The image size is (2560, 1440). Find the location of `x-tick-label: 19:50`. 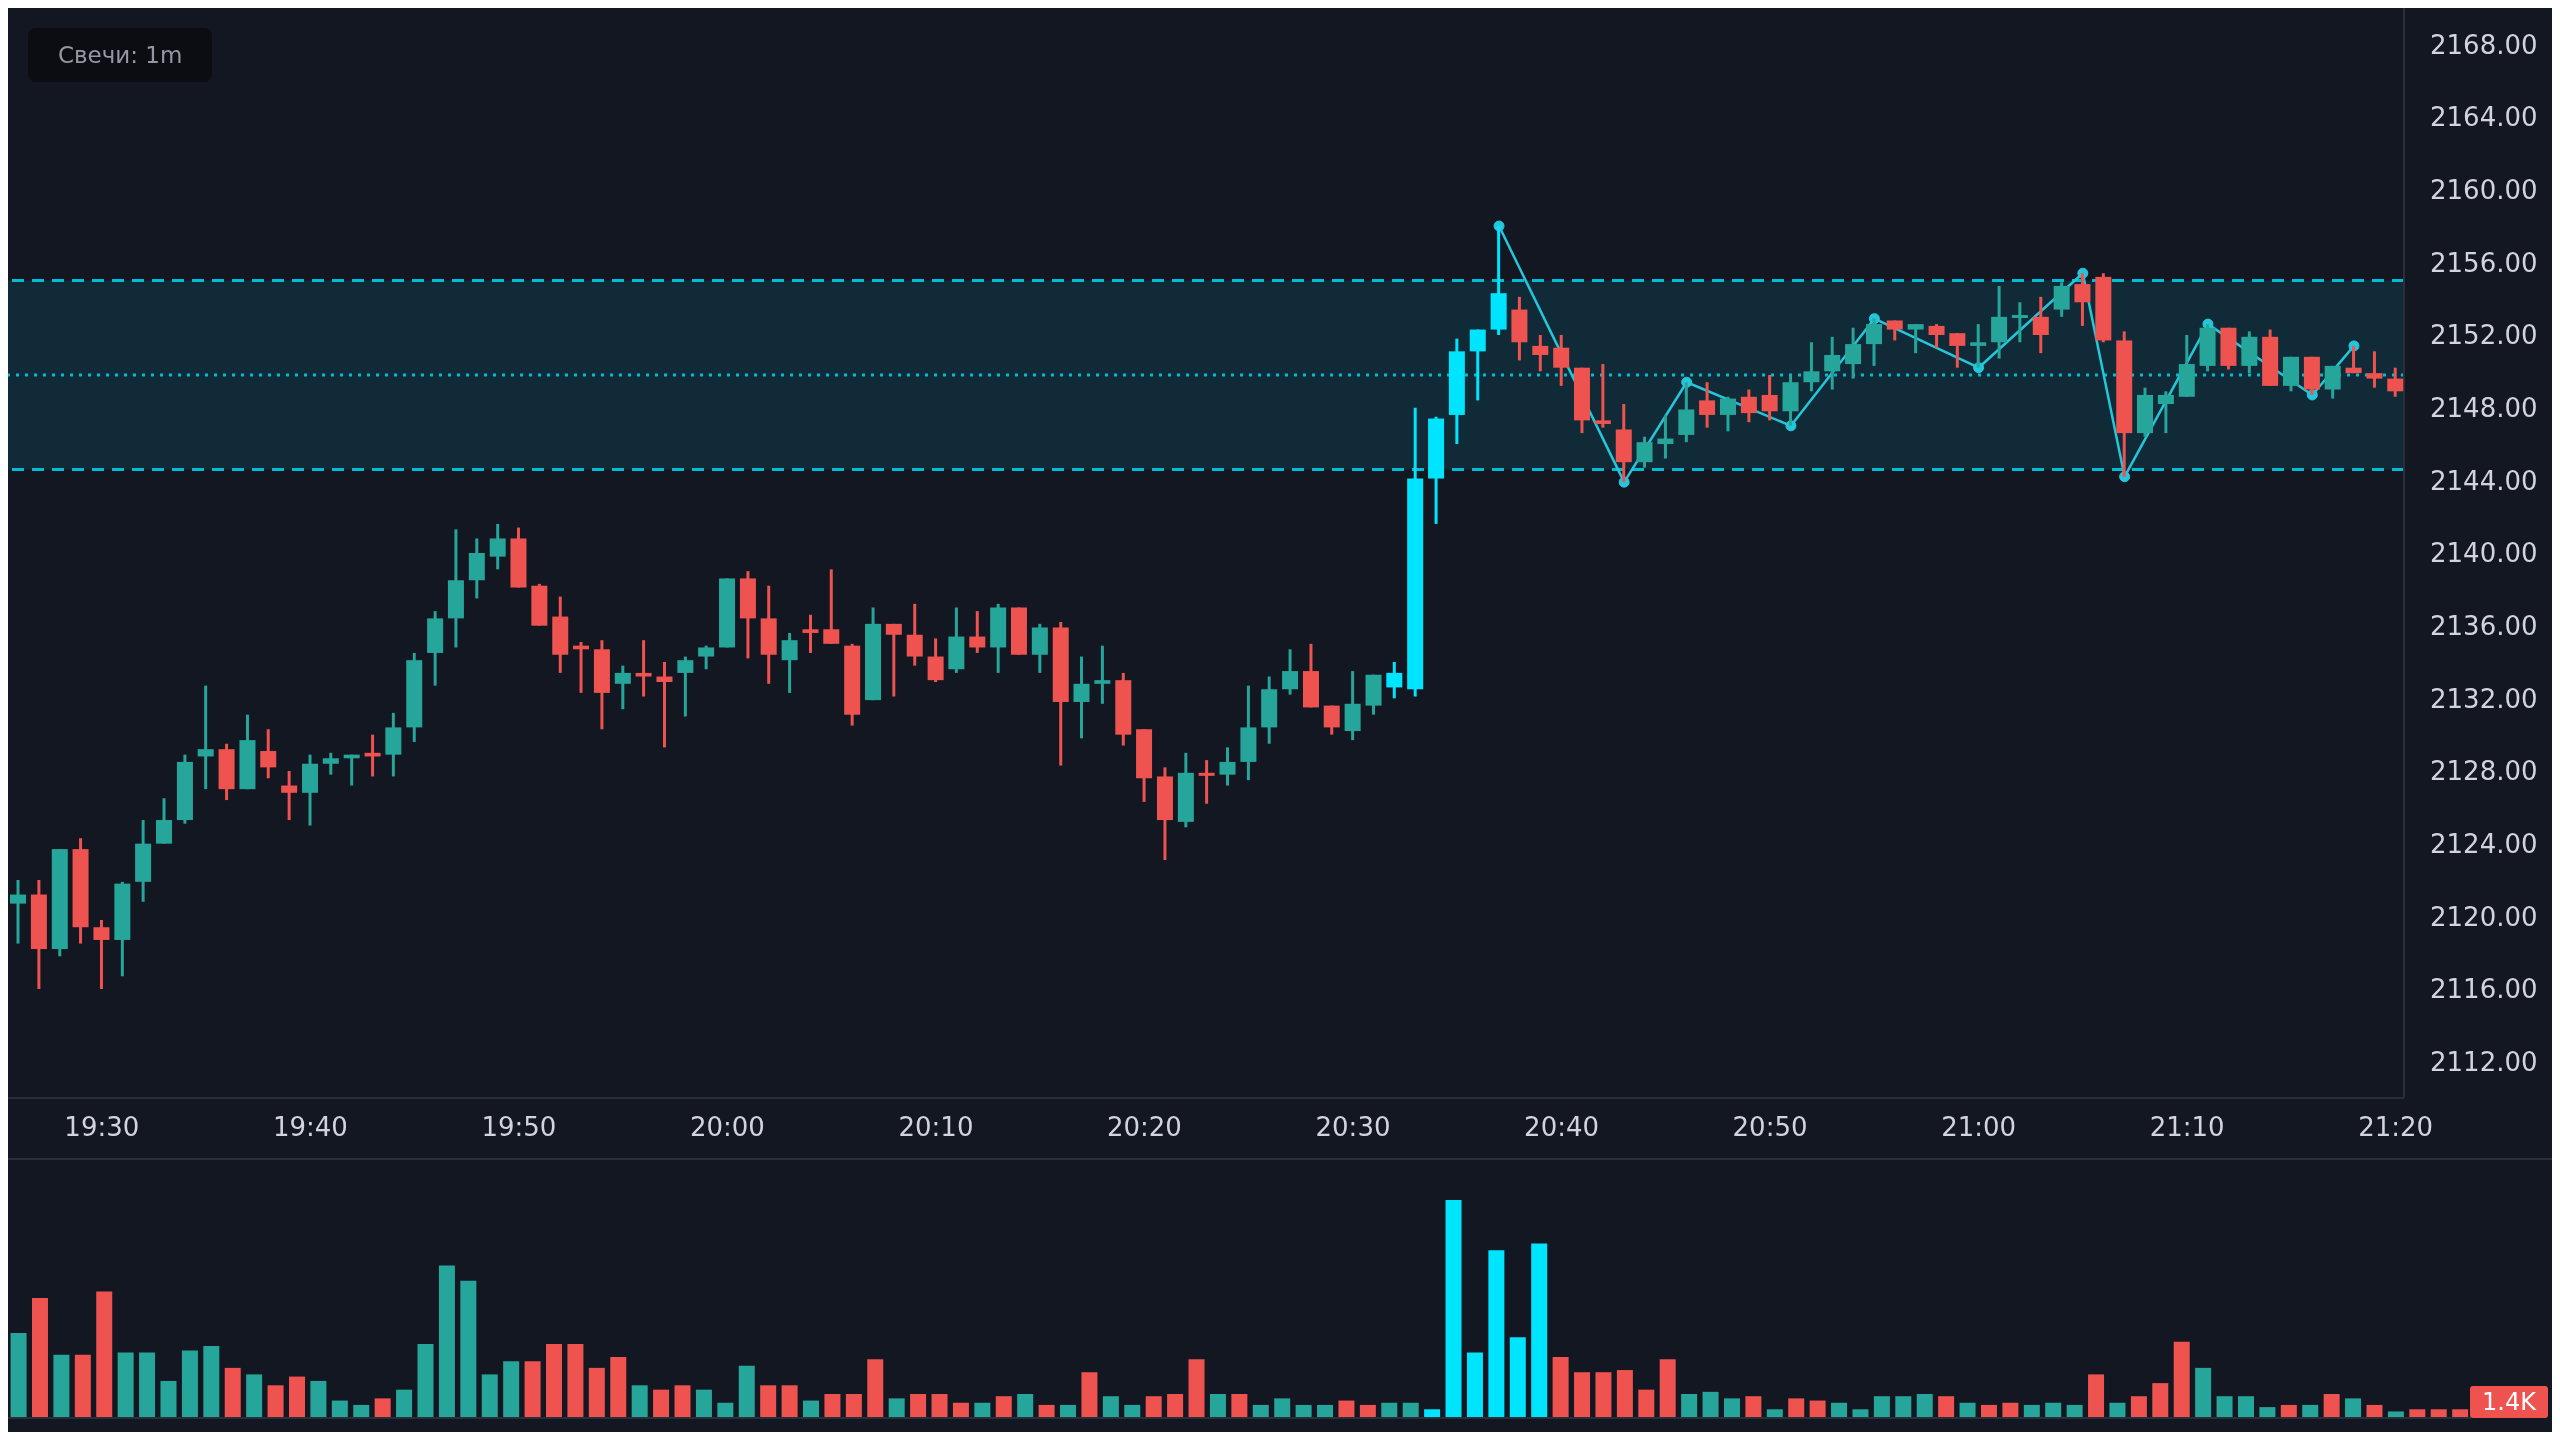

x-tick-label: 19:50 is located at coordinates (519, 1127).